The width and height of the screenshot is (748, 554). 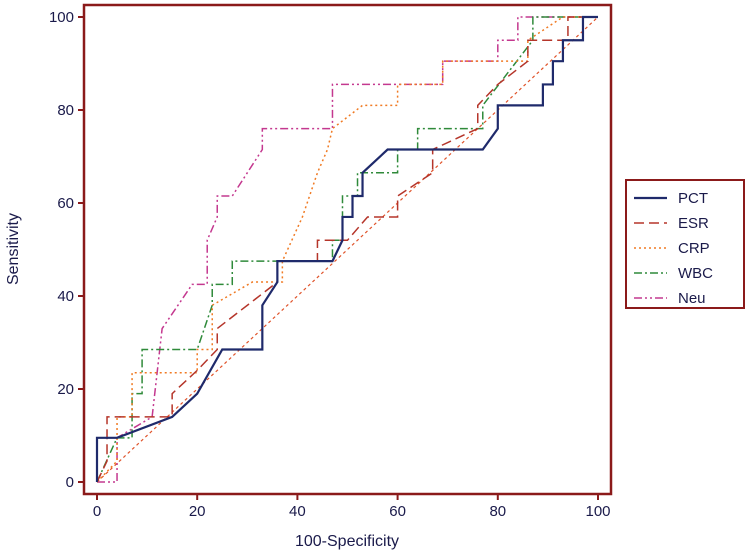 I want to click on y-tick-label: 20, so click(x=65, y=389).